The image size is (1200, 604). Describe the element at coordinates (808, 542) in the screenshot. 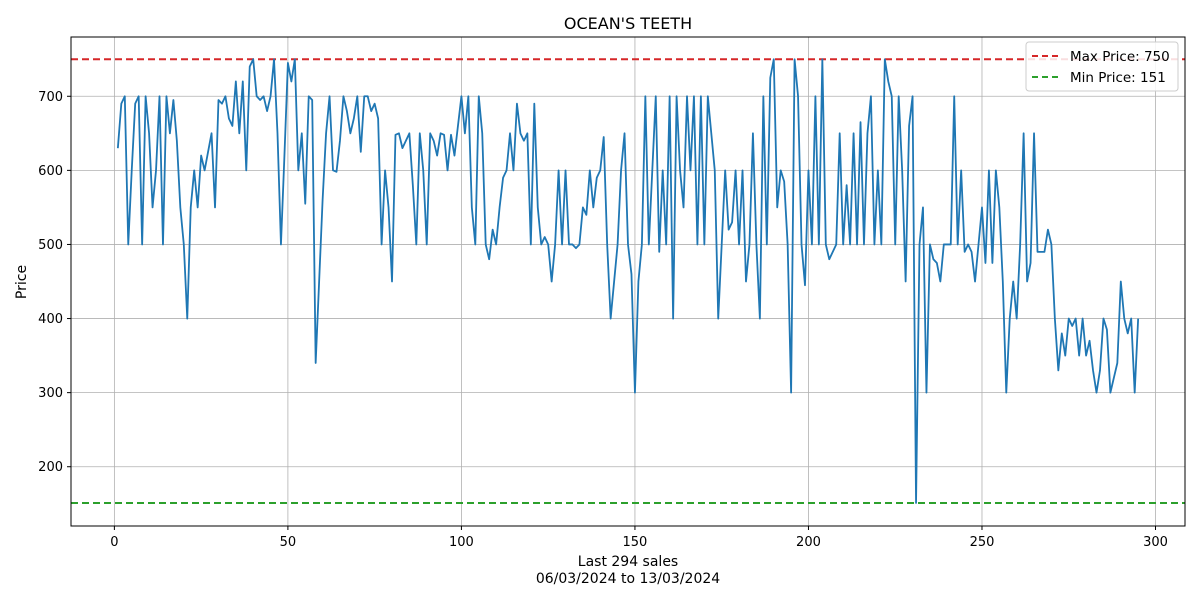

I see `x-tick-label-200: 200` at that location.